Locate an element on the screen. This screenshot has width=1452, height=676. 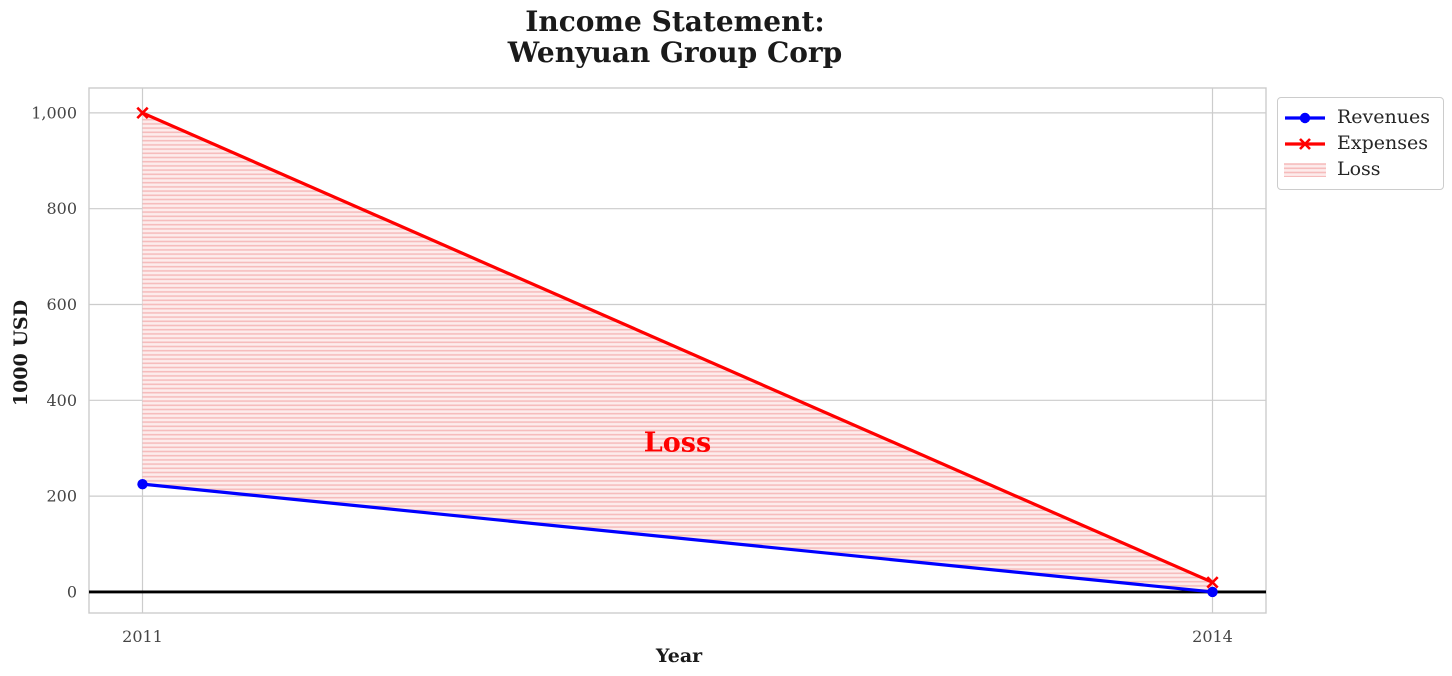
legend-label-expenses: Expenses is located at coordinates (1382, 143).